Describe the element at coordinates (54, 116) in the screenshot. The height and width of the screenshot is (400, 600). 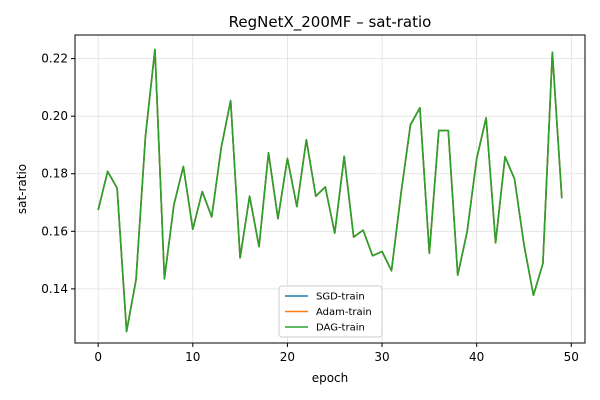
I see `y-tick-label: 0.20` at that location.